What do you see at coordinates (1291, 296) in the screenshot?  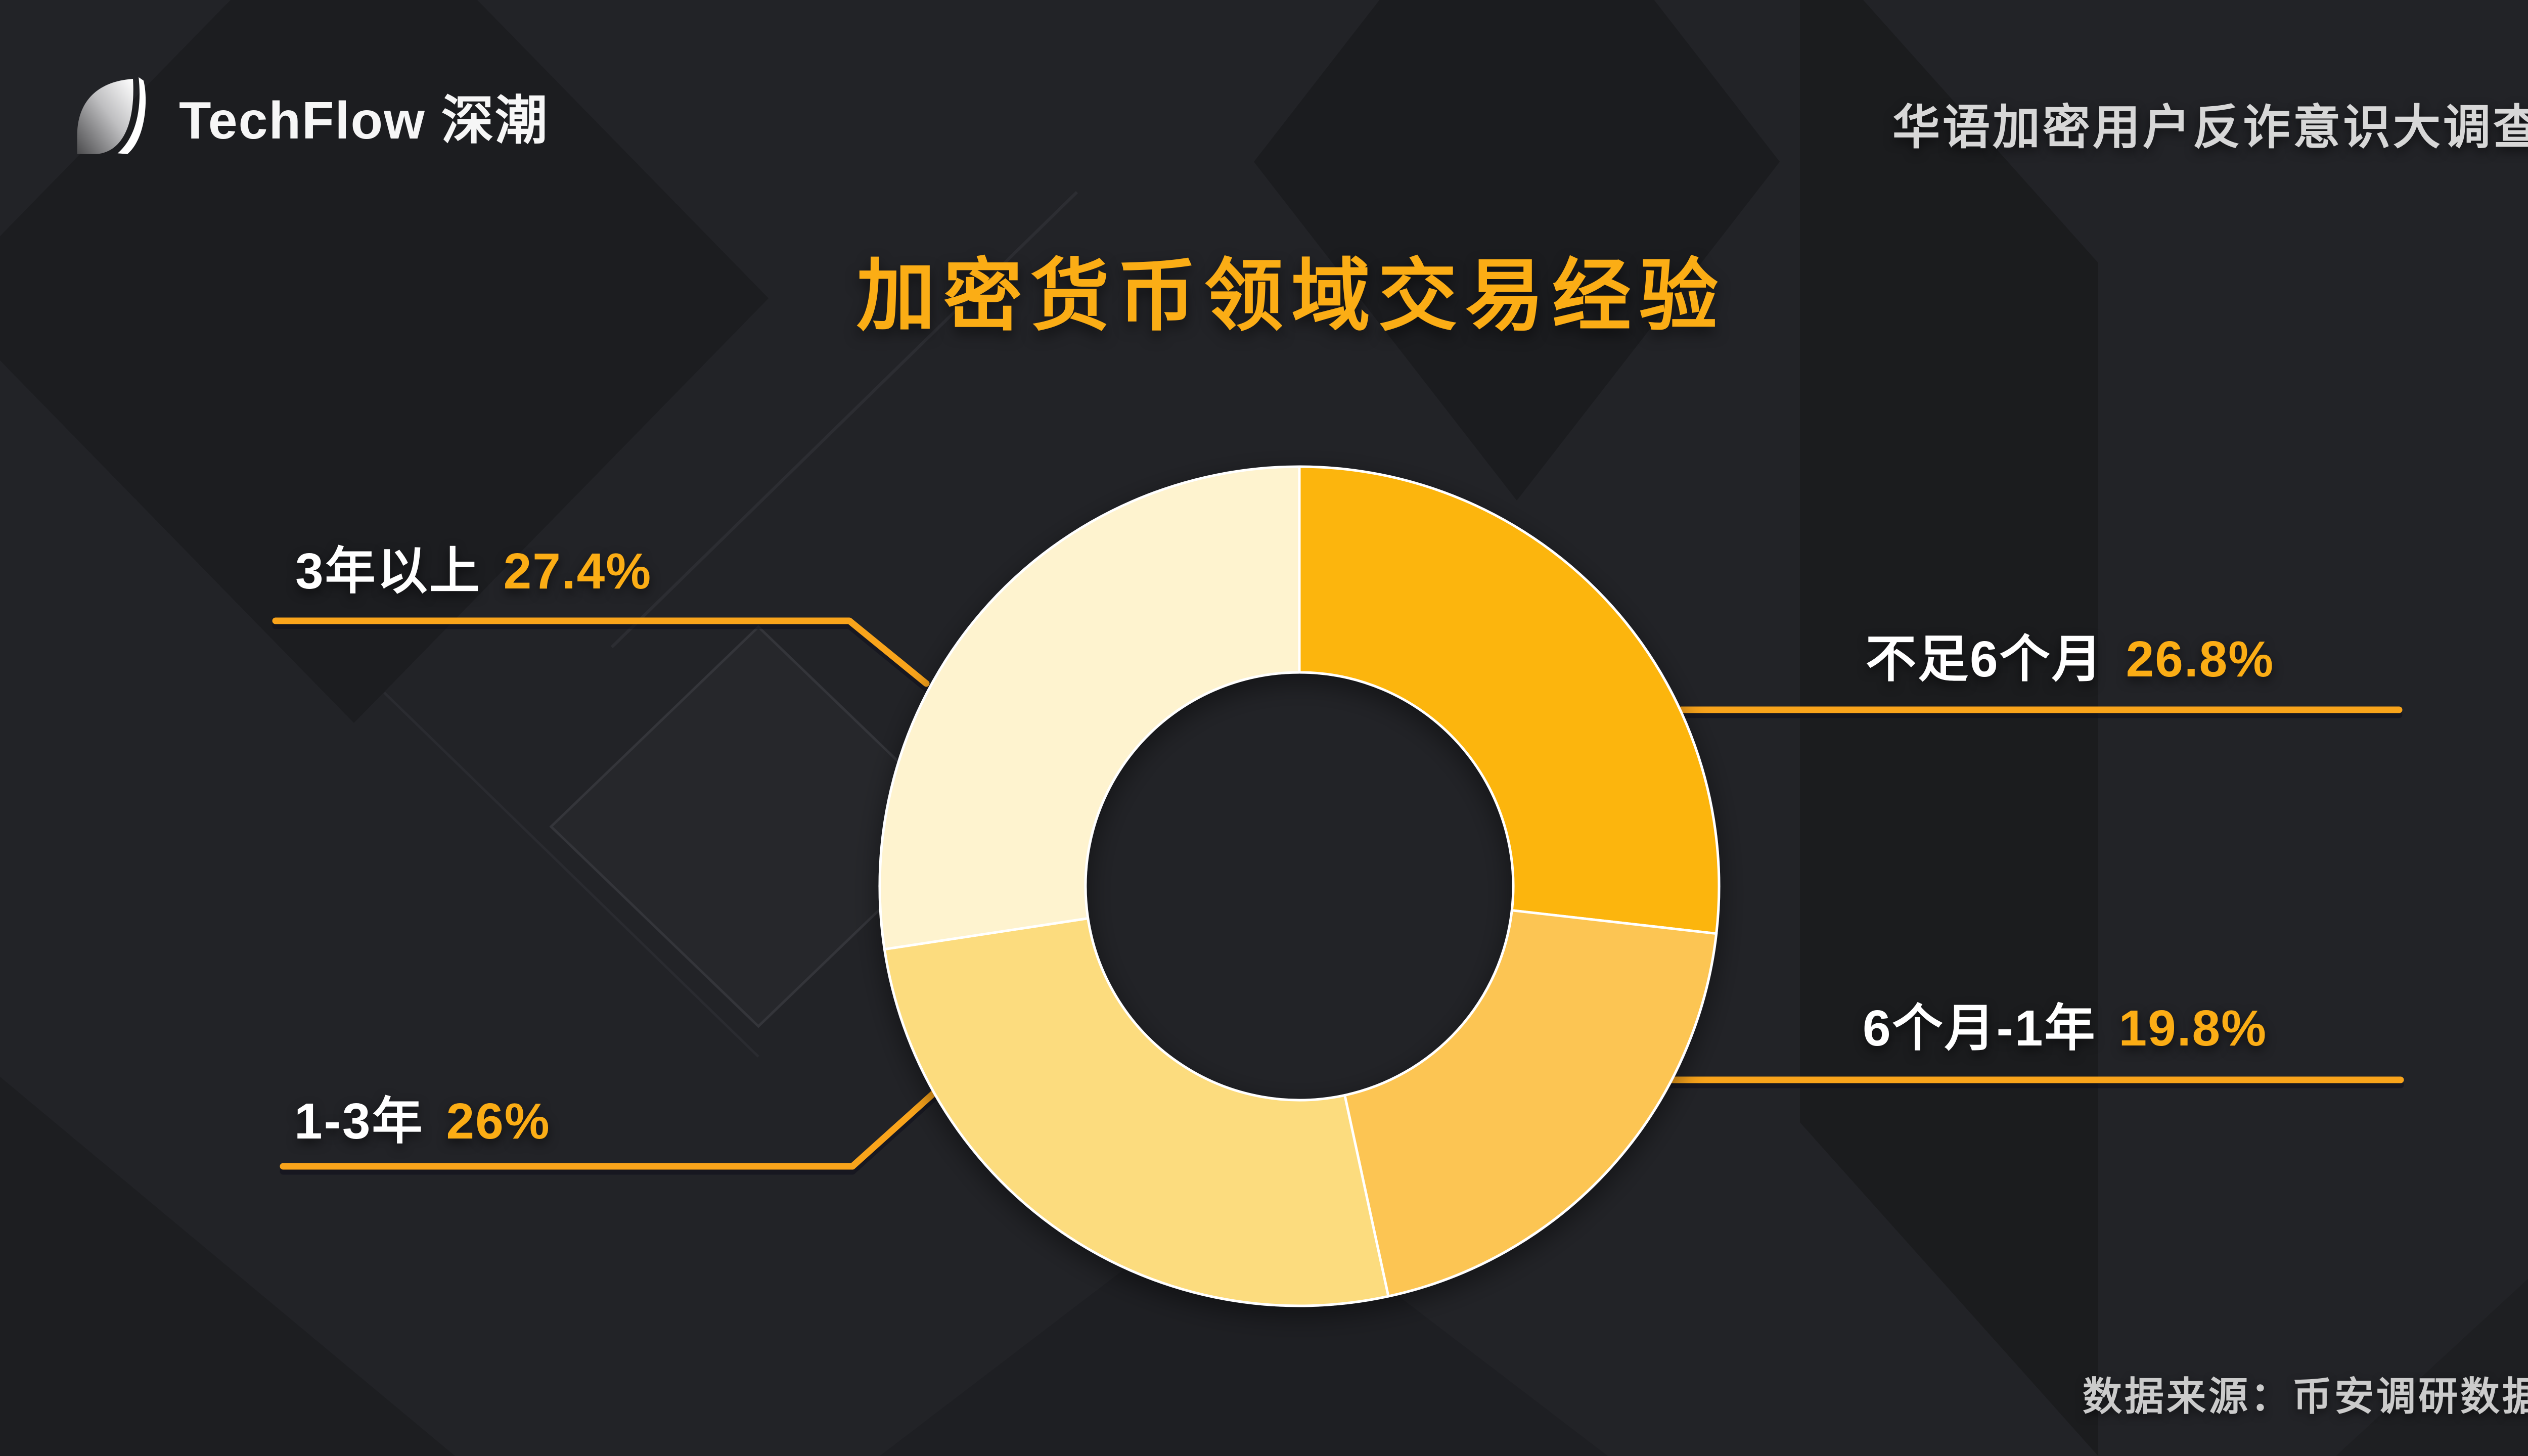 I see `page-title: 加密货币领域交易经验` at bounding box center [1291, 296].